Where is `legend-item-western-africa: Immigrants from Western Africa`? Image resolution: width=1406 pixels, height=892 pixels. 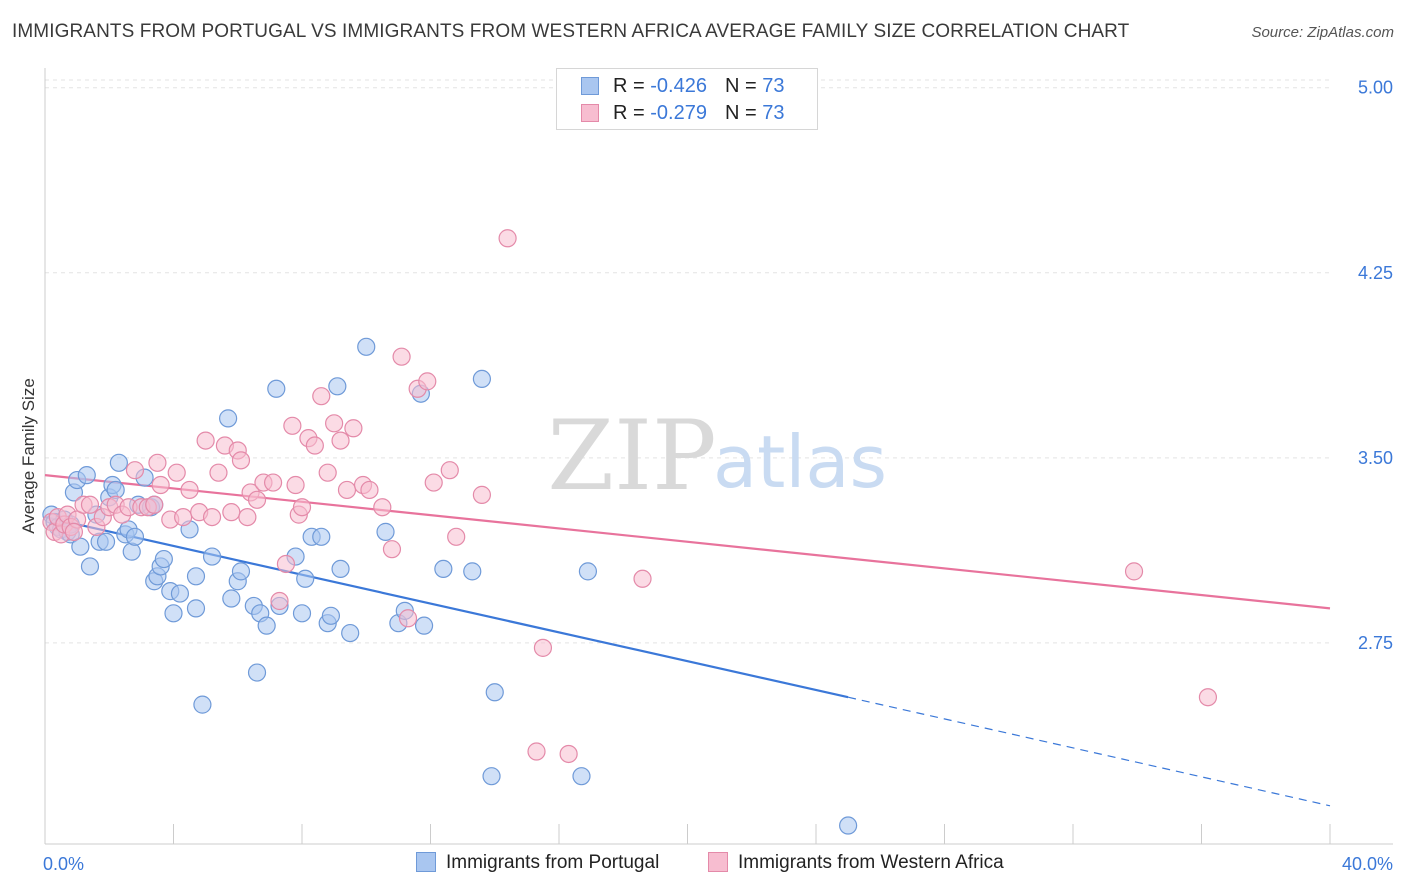
legend-item-western-africa: Immigrants from Western Africa is located at coordinates (856, 863).